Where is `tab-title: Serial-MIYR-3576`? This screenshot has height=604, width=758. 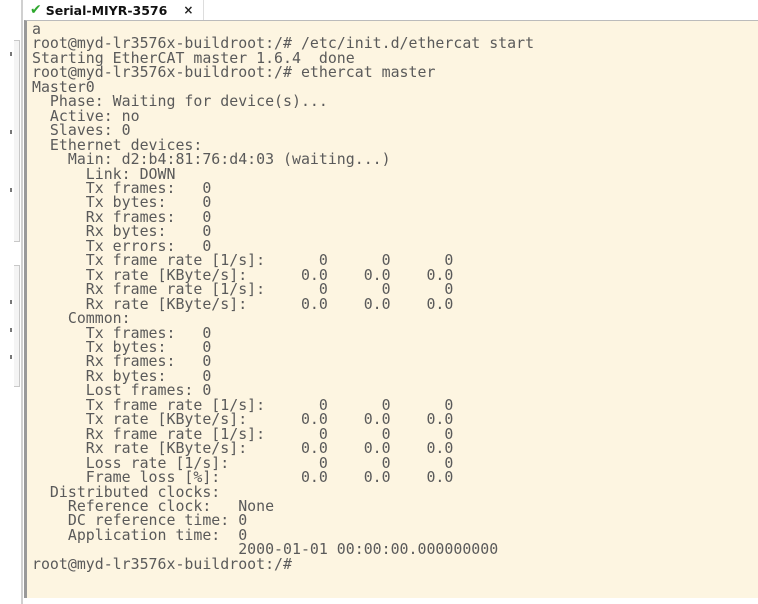 tab-title: Serial-MIYR-3576 is located at coordinates (106, 10).